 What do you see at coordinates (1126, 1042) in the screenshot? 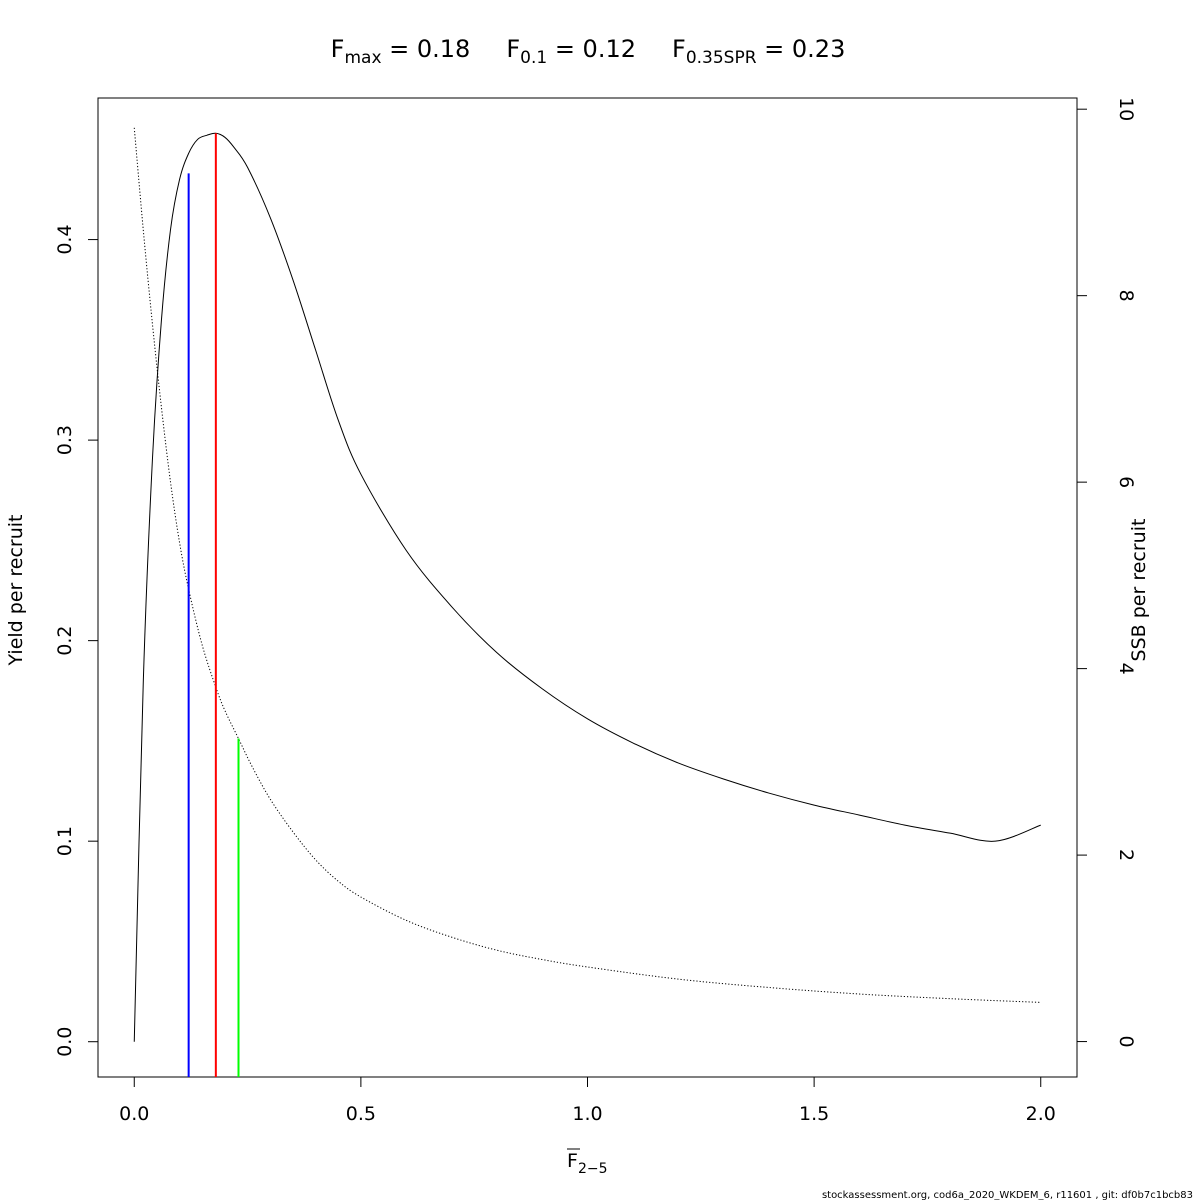
I see `y-right-tick-label: 0` at bounding box center [1126, 1042].